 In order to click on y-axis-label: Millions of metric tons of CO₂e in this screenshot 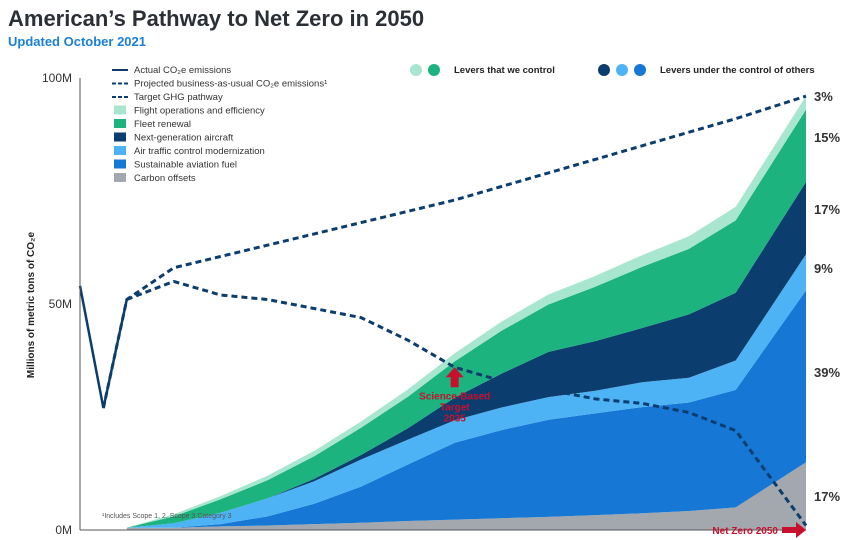, I will do `click(31, 305)`.